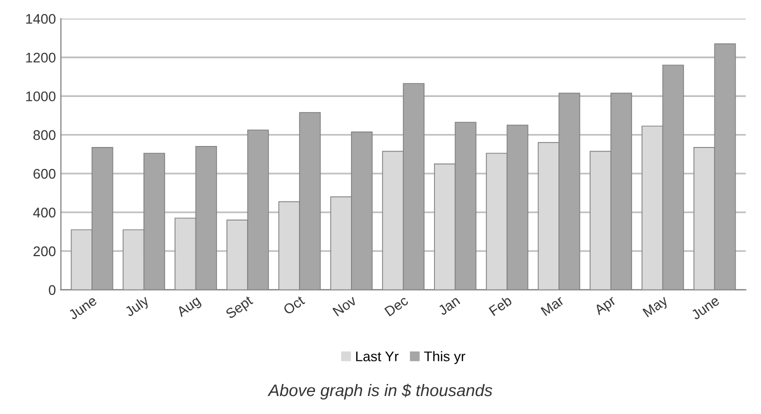  I want to click on y-tick-label: 0, so click(52, 290).